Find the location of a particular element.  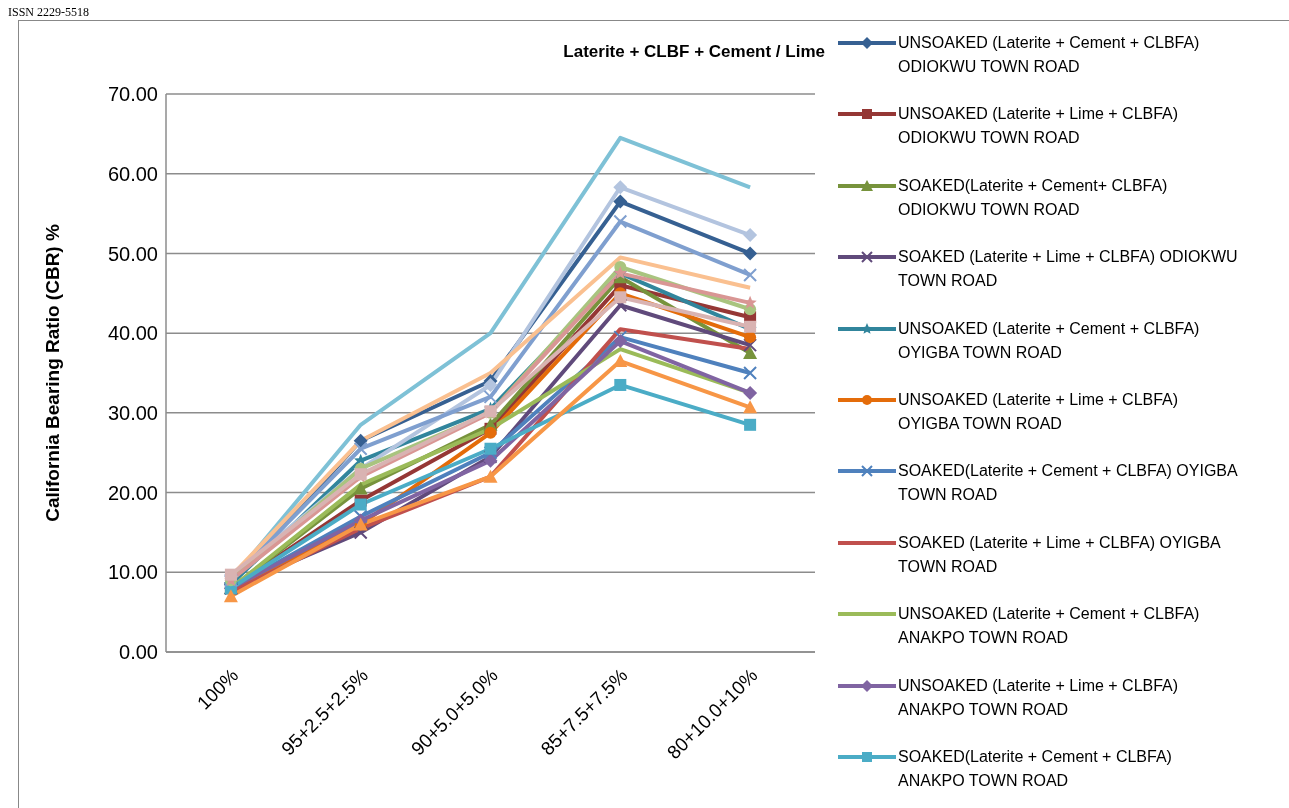

y-tick-label: 60.00 is located at coordinates (132, 173).